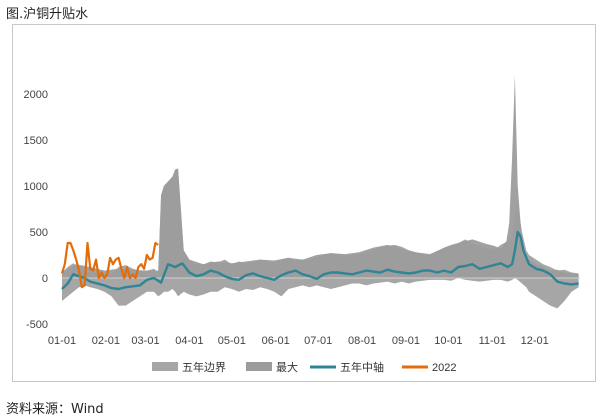 Image resolution: width=605 pixels, height=420 pixels. I want to click on x-tick-label: 11-01, so click(492, 341).